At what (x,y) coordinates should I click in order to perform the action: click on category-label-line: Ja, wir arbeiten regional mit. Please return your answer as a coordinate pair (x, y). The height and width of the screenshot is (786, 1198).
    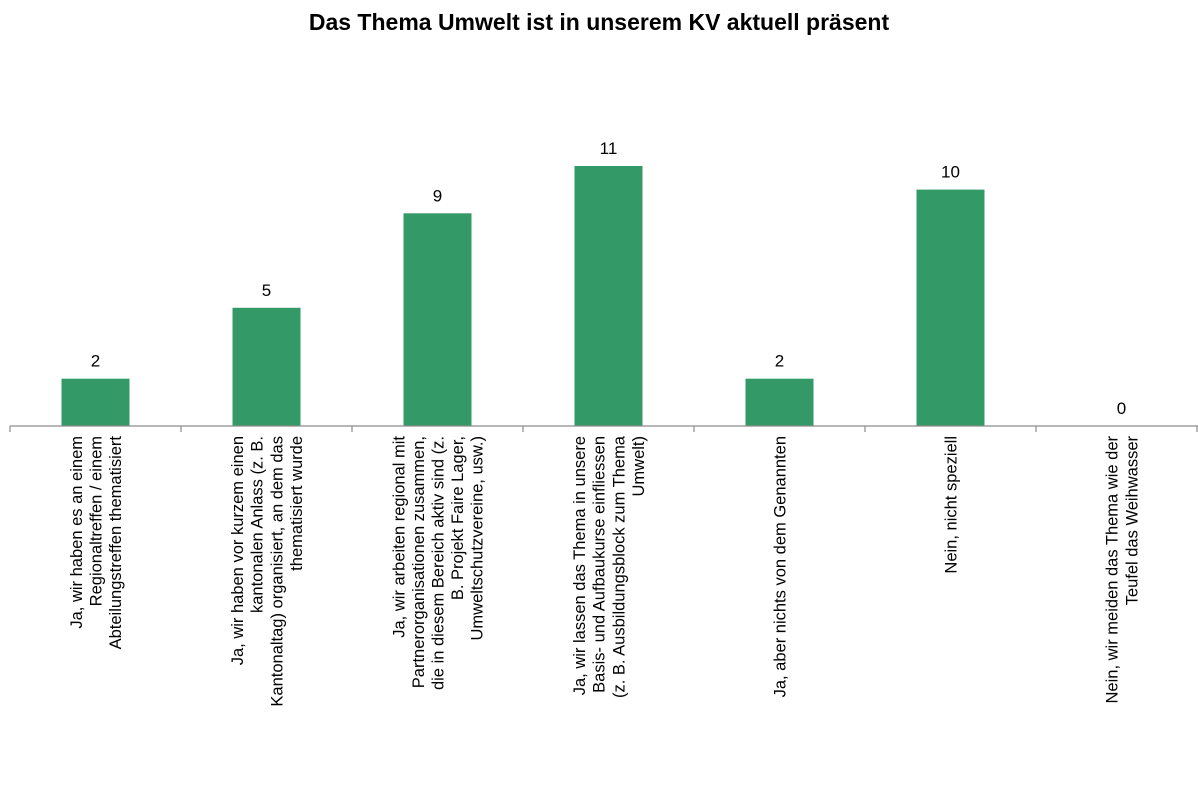
    Looking at the image, I should click on (400, 537).